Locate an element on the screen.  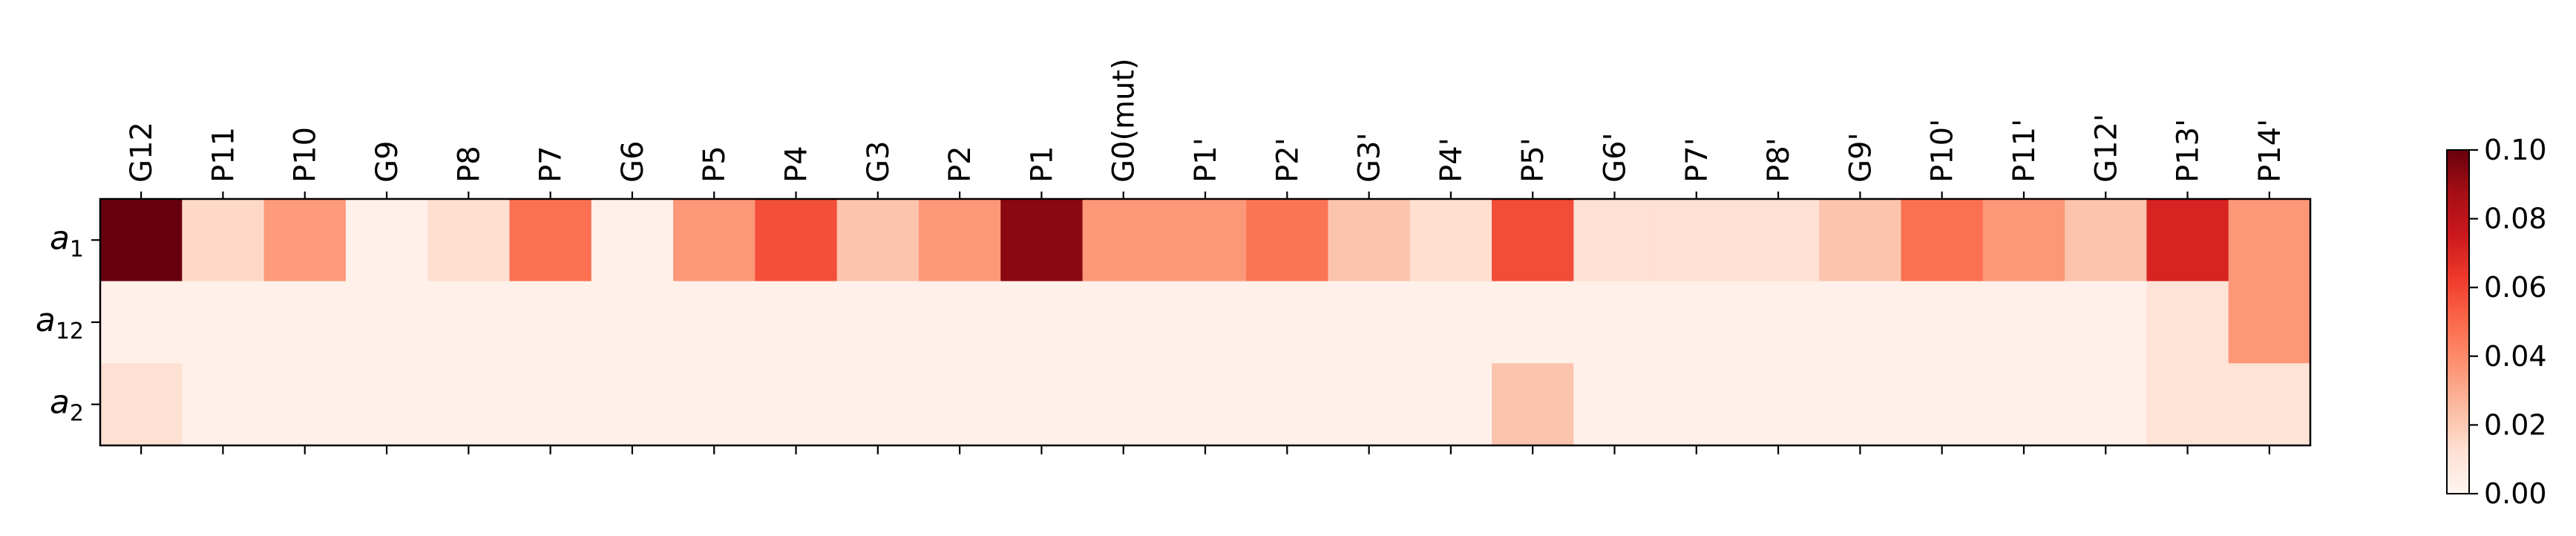
x-tick-label: P1' is located at coordinates (1206, 160).